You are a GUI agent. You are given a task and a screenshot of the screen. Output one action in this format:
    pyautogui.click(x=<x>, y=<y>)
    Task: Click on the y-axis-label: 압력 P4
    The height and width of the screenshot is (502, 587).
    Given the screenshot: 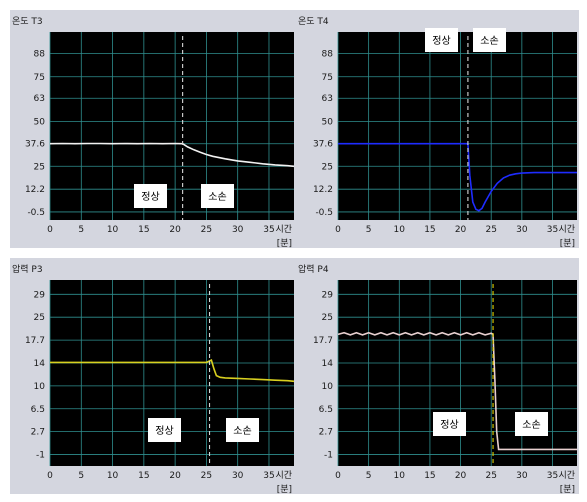 What is the action you would take?
    pyautogui.click(x=313, y=269)
    